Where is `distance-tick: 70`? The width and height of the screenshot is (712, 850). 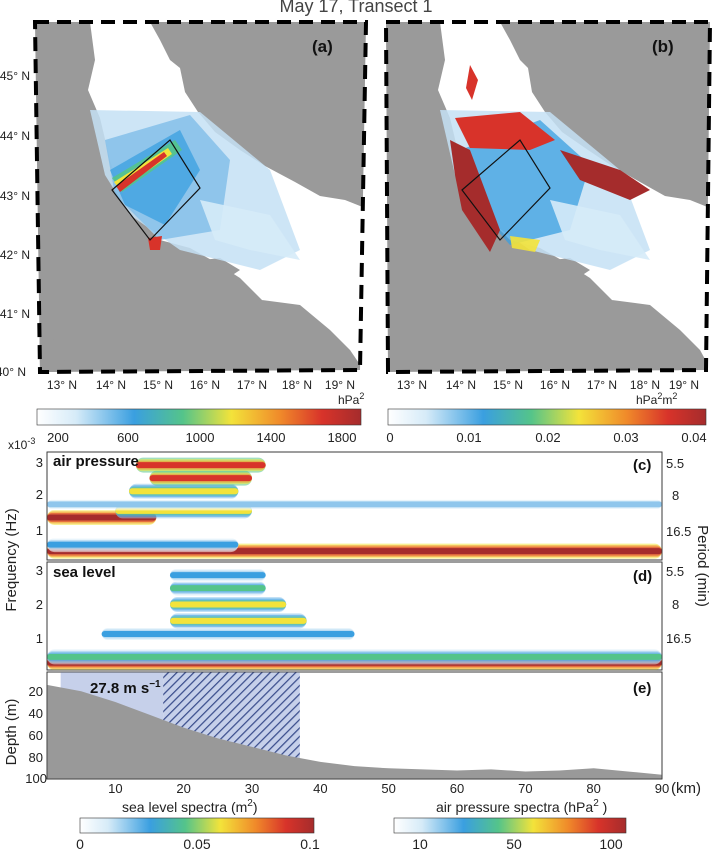
distance-tick: 70 is located at coordinates (525, 788).